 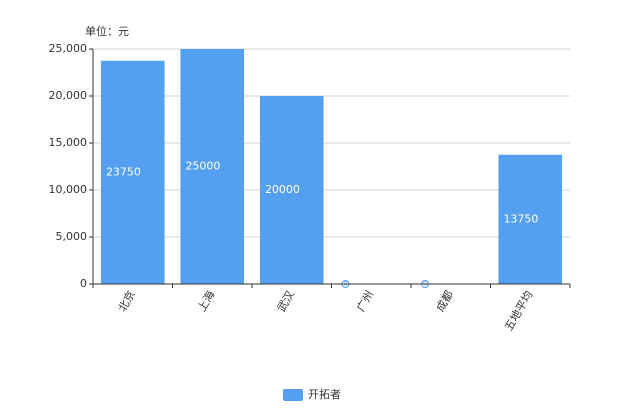 I want to click on legend-label: 开拓者, so click(x=324, y=394).